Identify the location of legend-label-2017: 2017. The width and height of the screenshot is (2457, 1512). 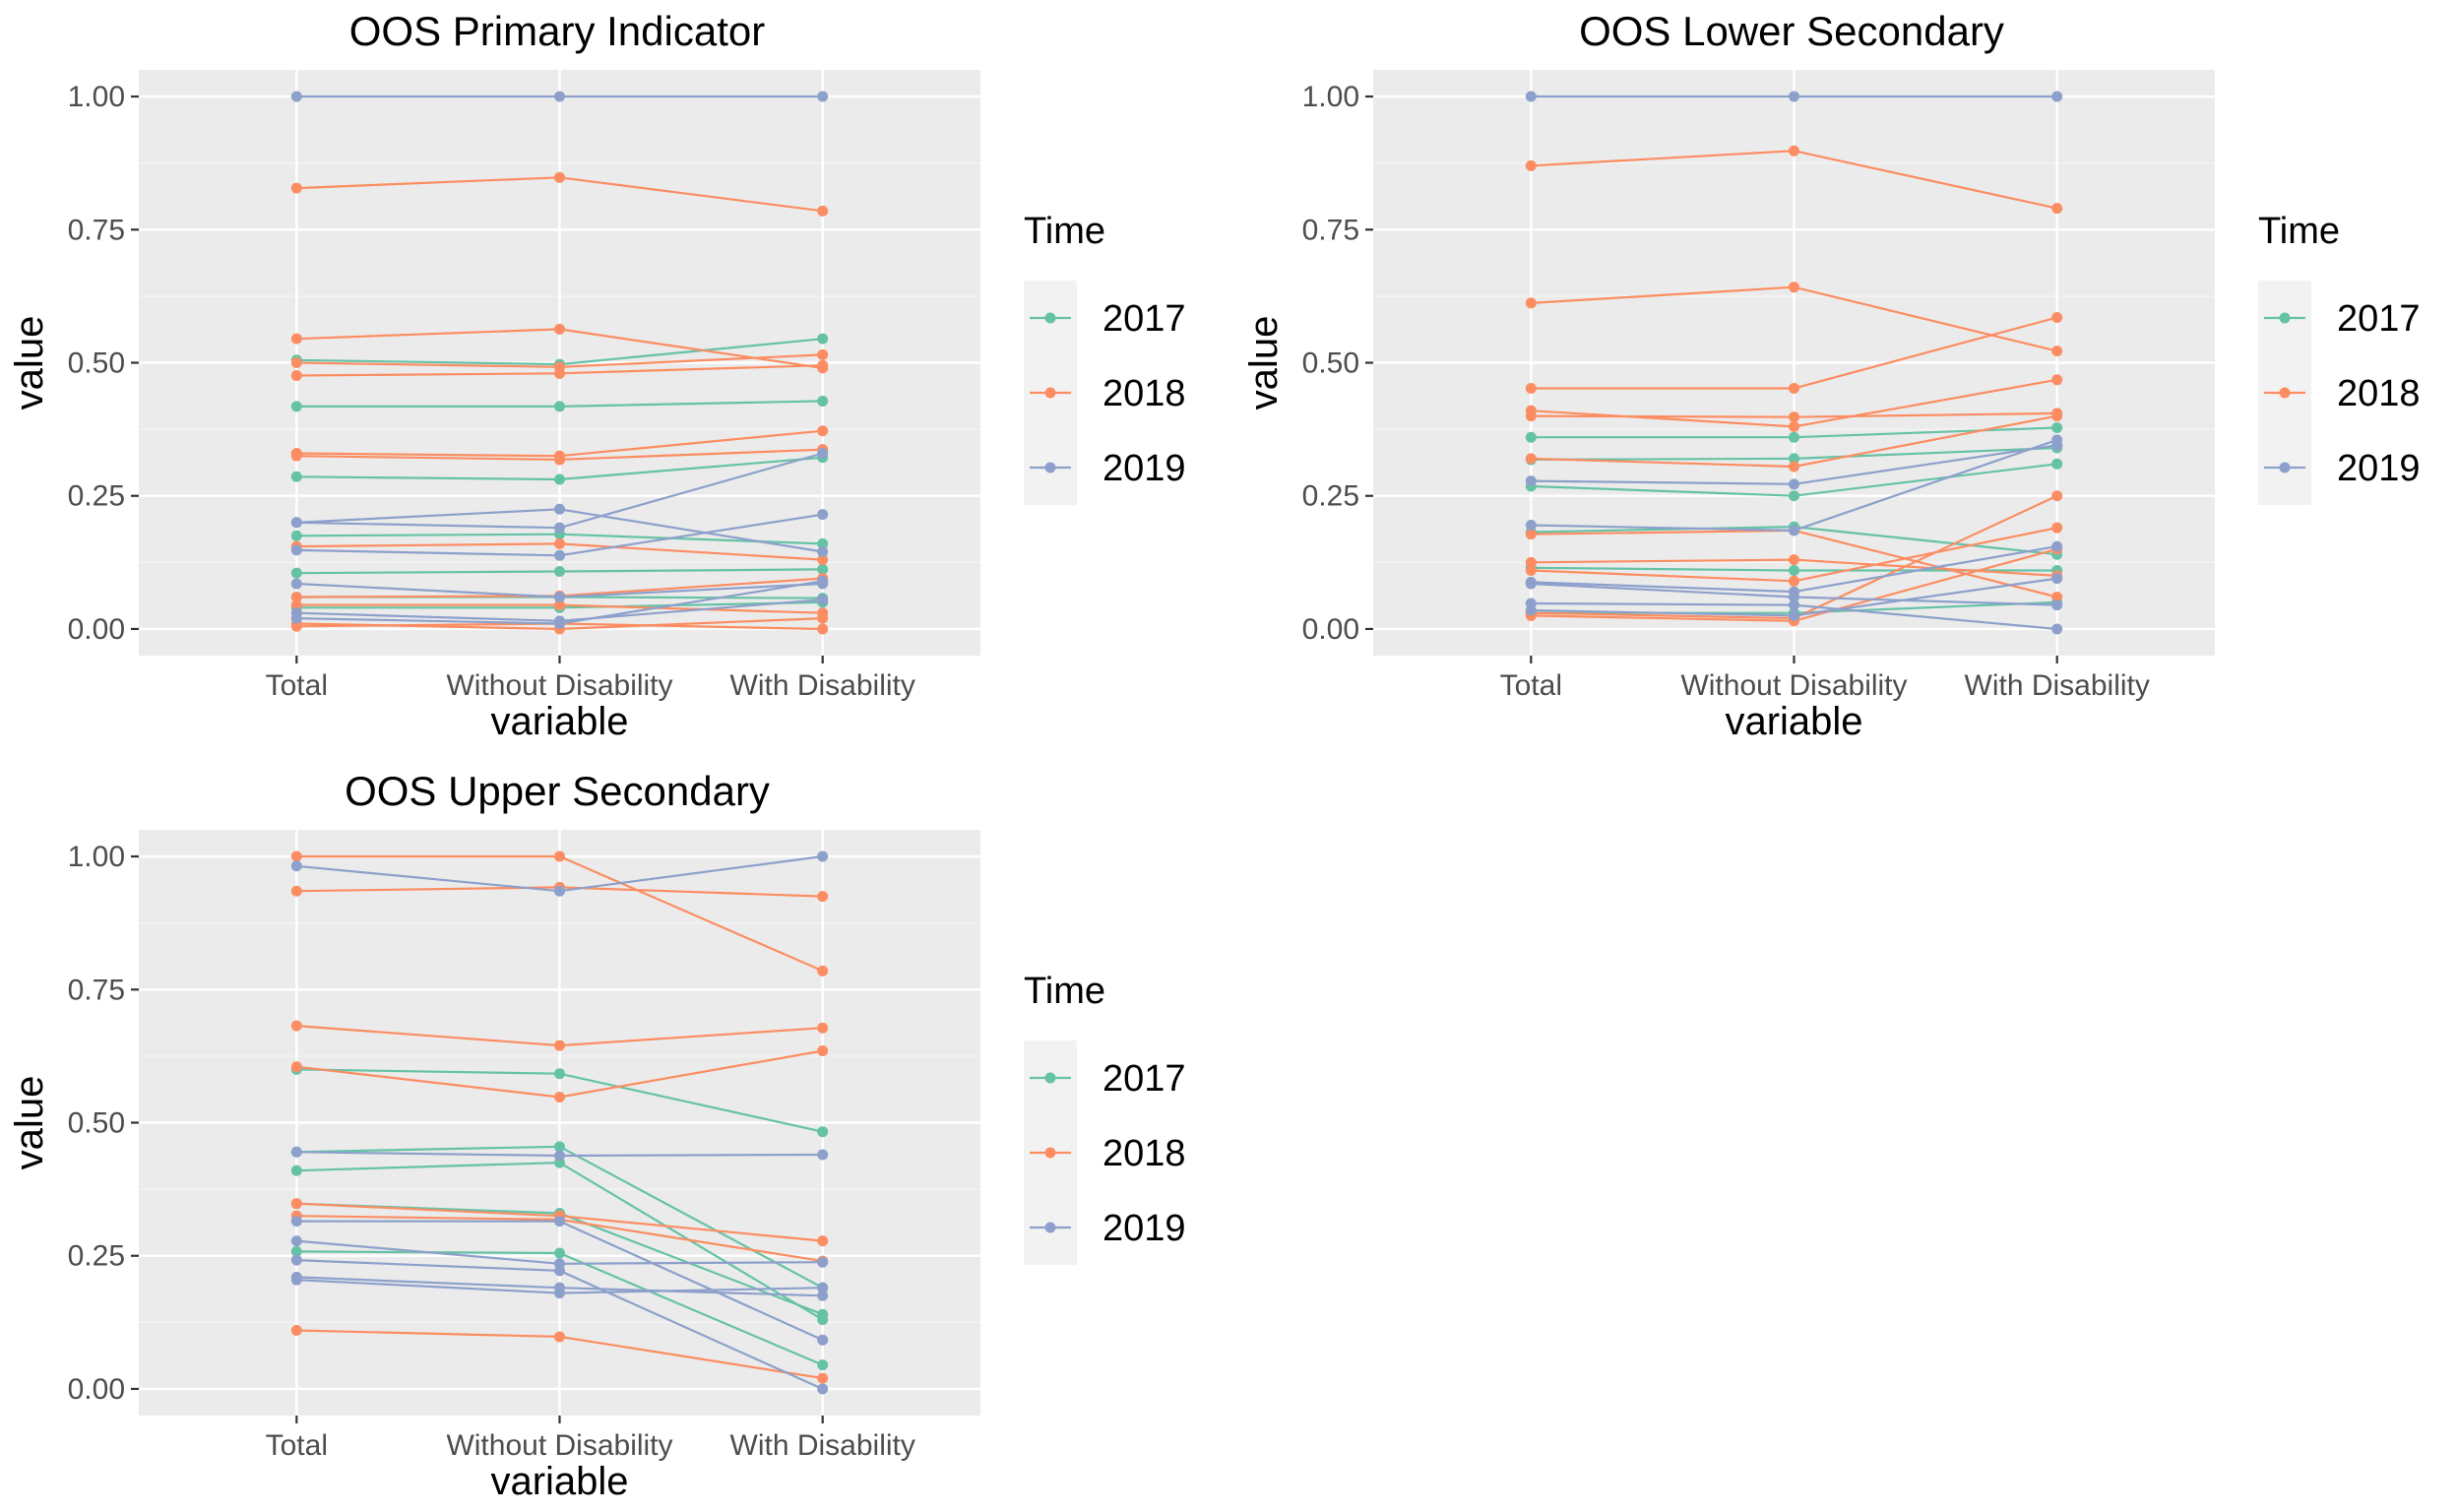
(2379, 319).